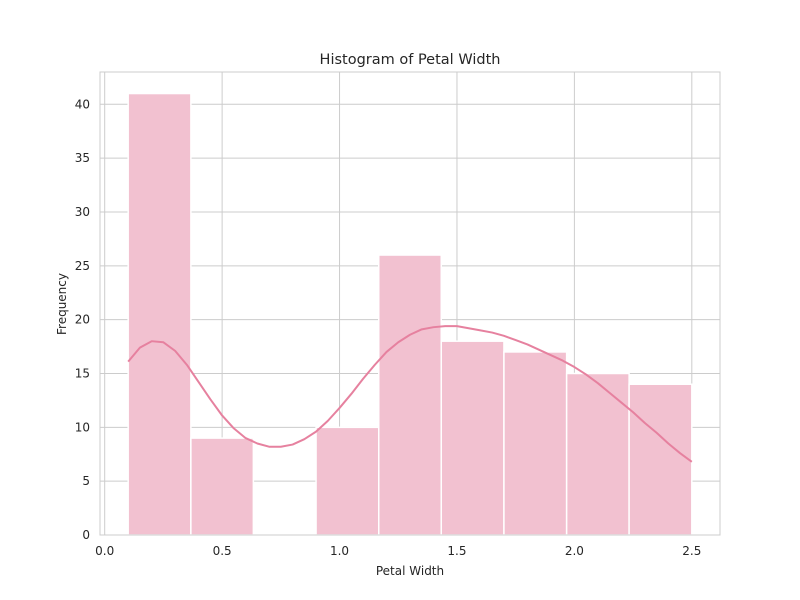 The image size is (800, 600). What do you see at coordinates (410, 60) in the screenshot?
I see `chart-title: Histogram of Petal Width` at bounding box center [410, 60].